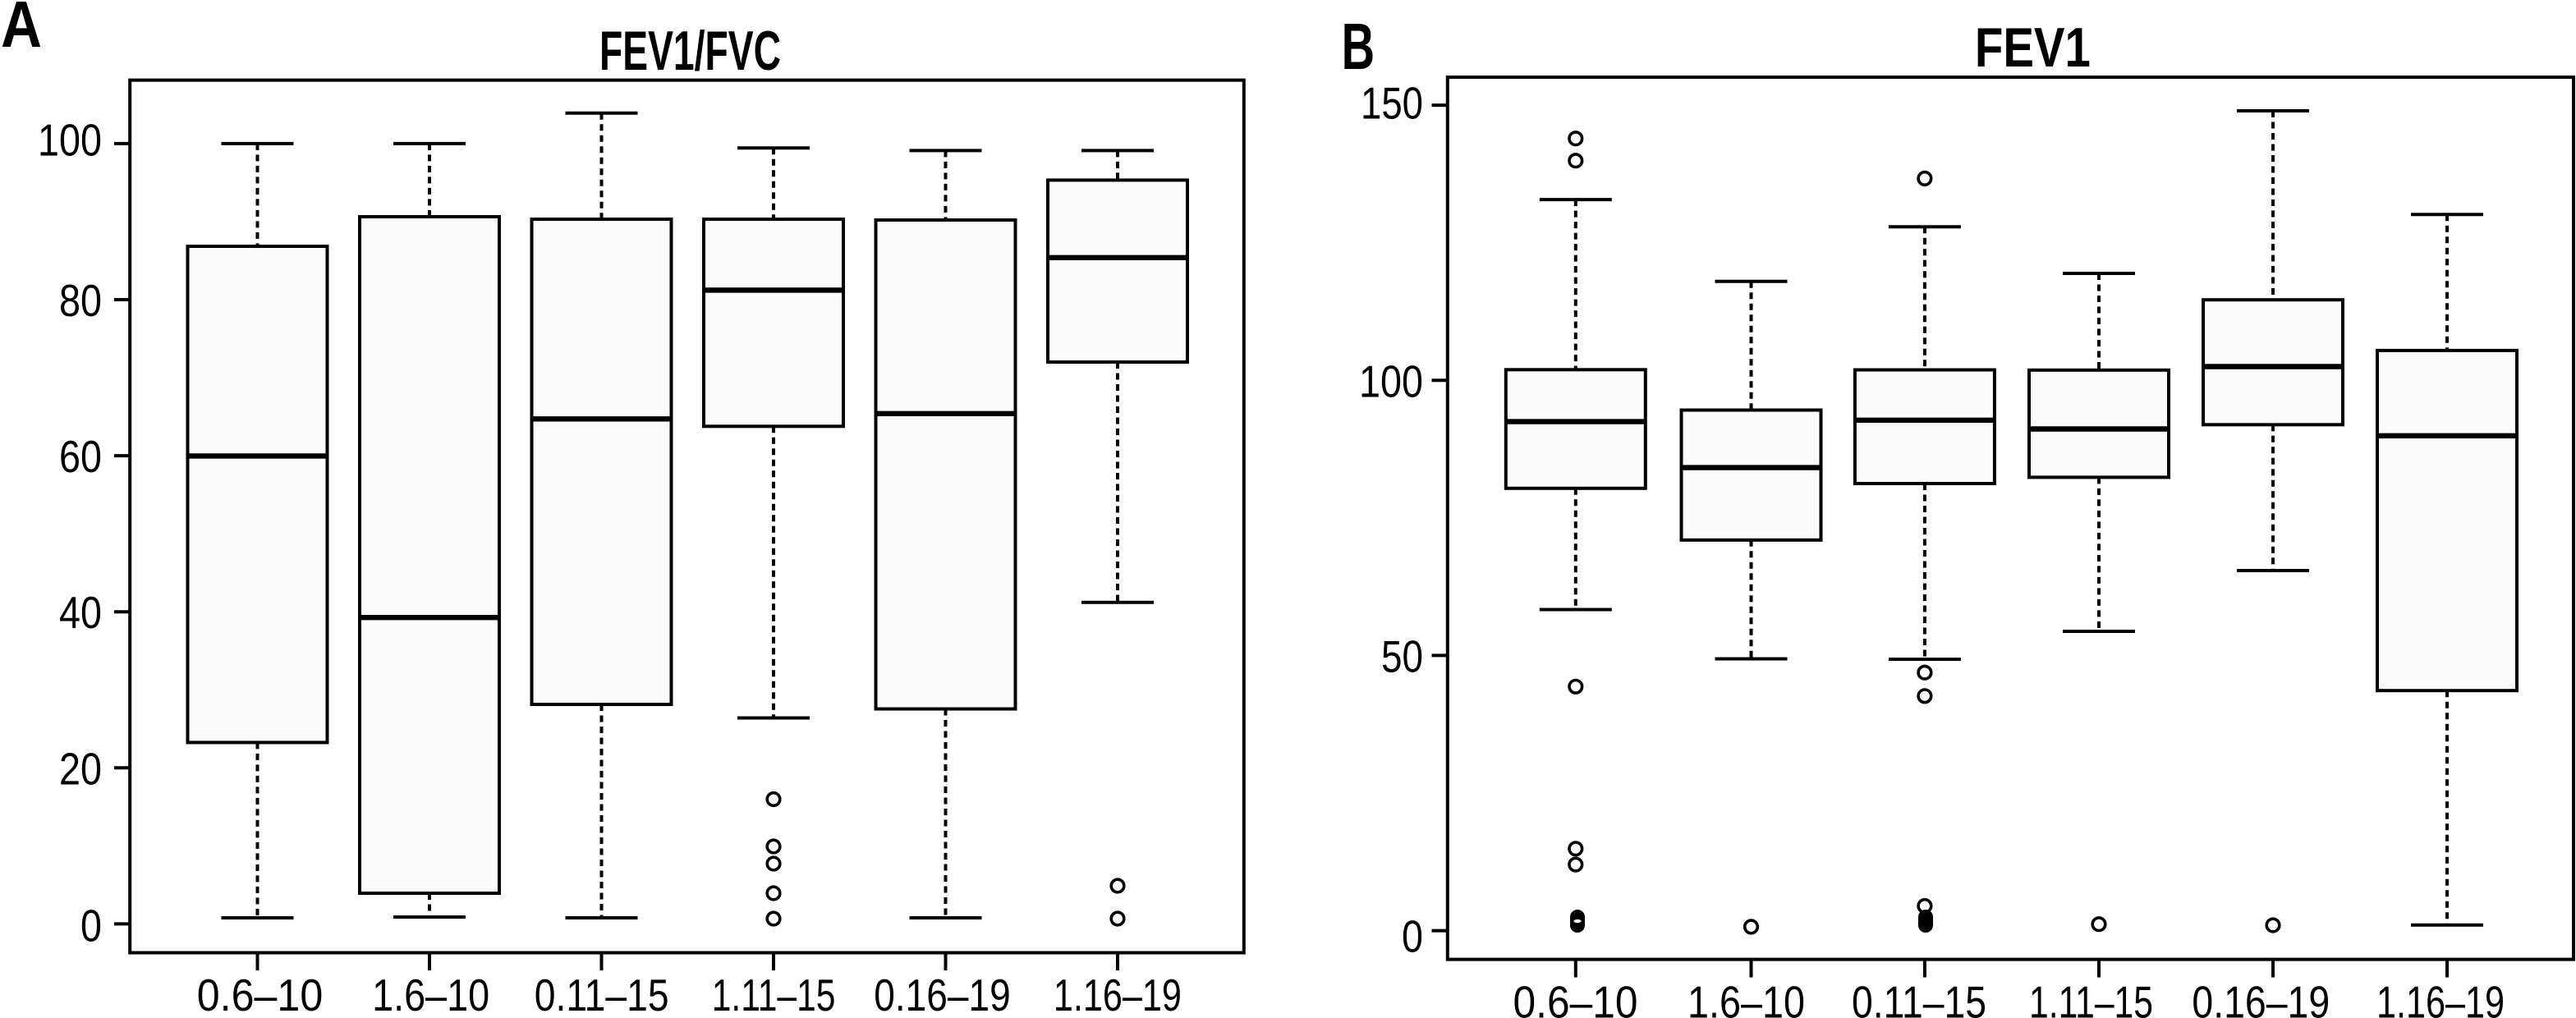  I want to click on svg-text: FEV1/FVC, so click(690, 51).